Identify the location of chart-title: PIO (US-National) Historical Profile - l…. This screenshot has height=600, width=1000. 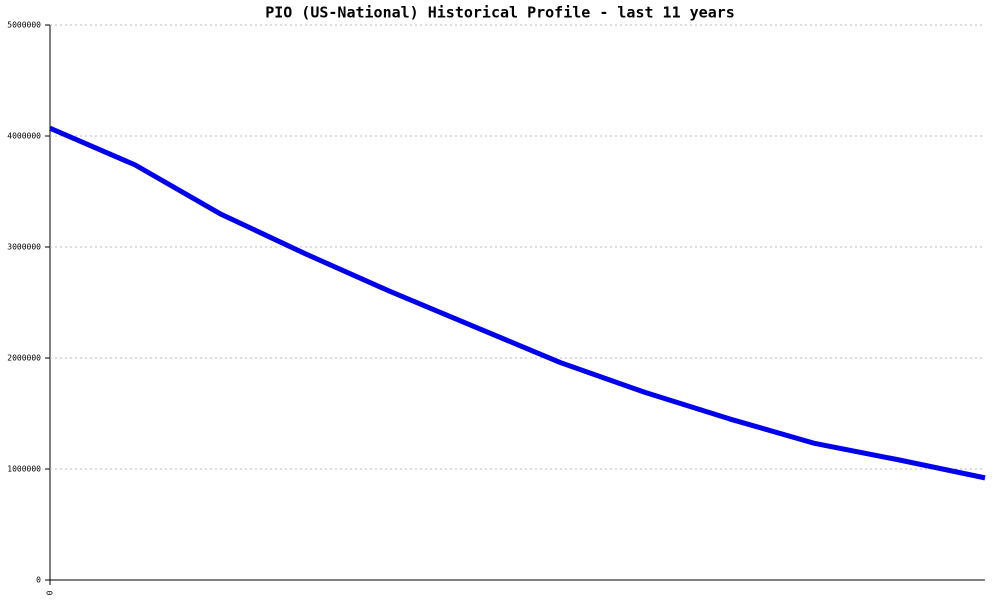
(500, 13).